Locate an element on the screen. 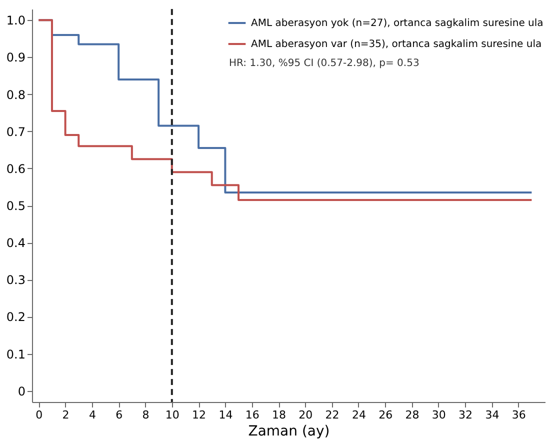 This screenshot has height=443, width=553. x-tick-label: 32 is located at coordinates (465, 415).